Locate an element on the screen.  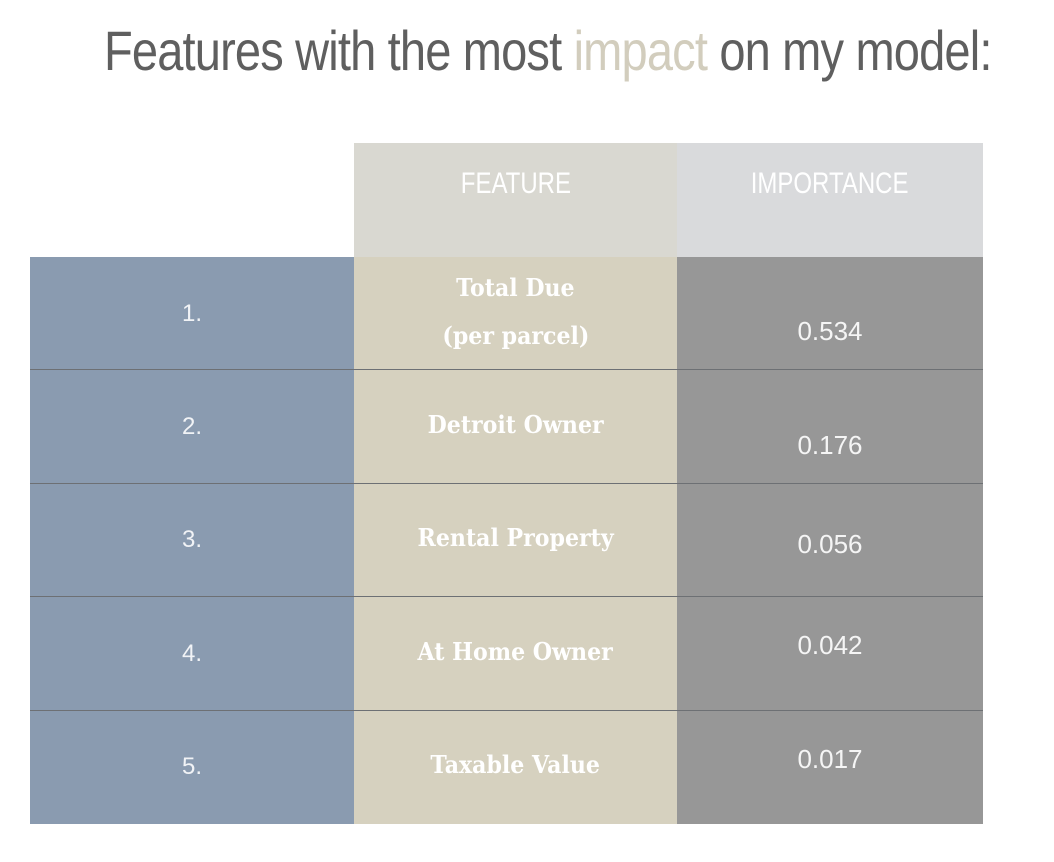
row-feature: Rental Property is located at coordinates (515, 540).